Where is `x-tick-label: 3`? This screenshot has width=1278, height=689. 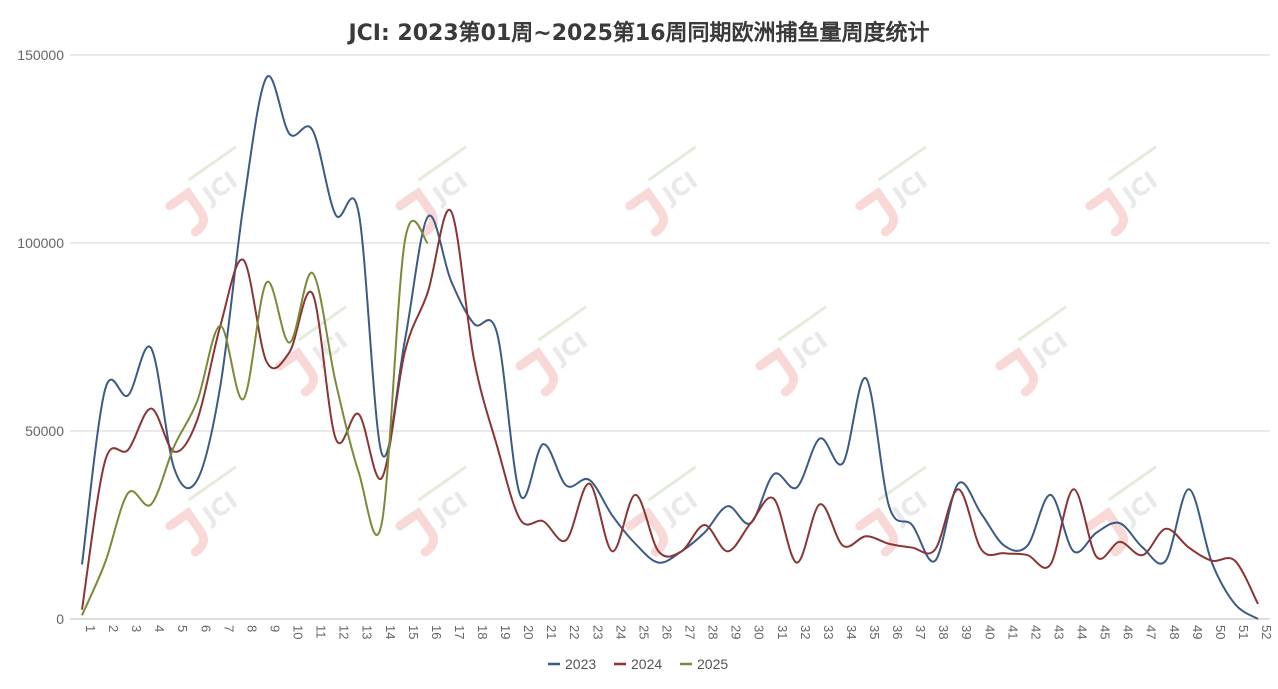
x-tick-label: 3 is located at coordinates (136, 628).